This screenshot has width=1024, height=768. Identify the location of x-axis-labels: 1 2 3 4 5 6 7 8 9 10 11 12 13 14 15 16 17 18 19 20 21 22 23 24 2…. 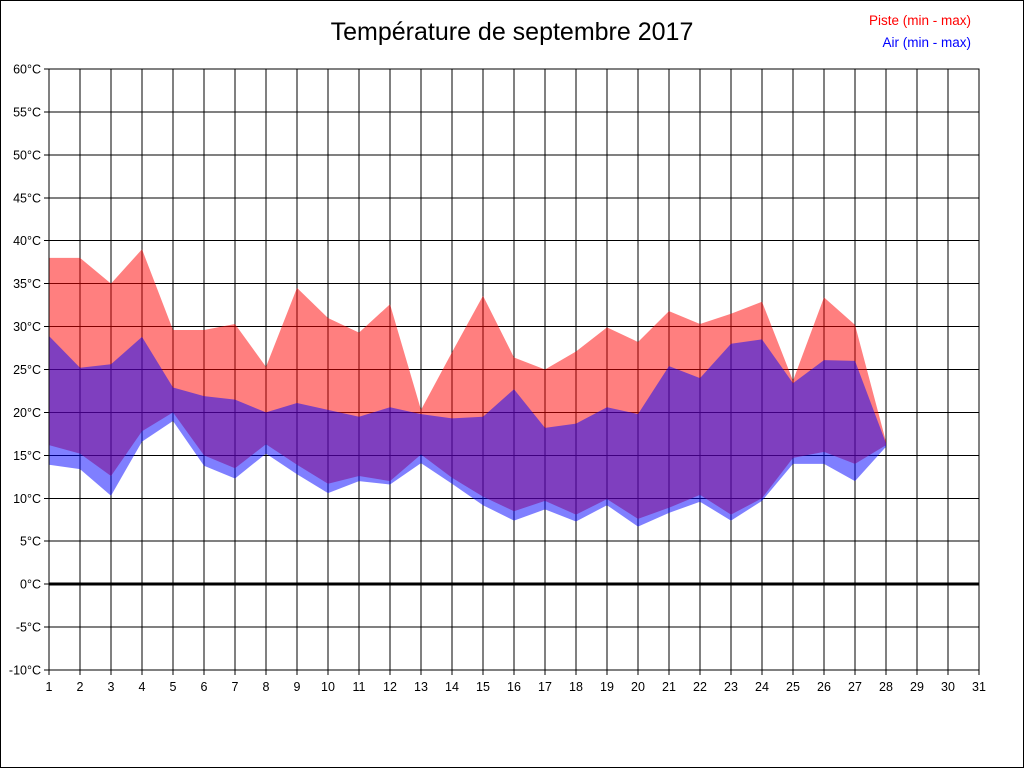
(516, 687).